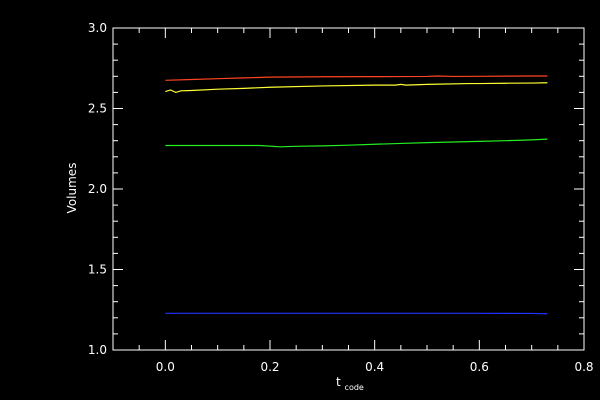  What do you see at coordinates (479, 367) in the screenshot?
I see `x-tick-label: 0.6` at bounding box center [479, 367].